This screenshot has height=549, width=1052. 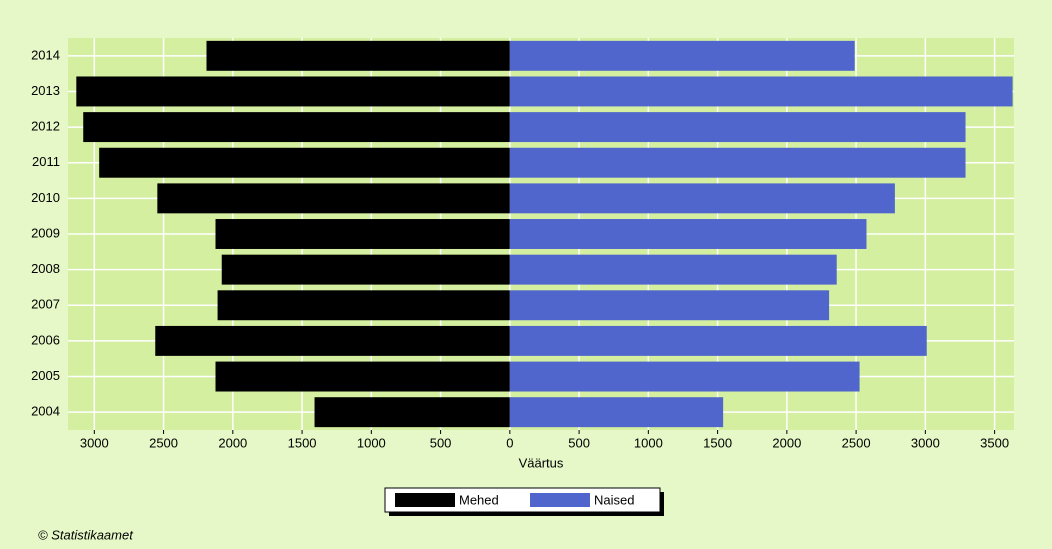 I want to click on y-tick-label: 2004, so click(x=45, y=411).